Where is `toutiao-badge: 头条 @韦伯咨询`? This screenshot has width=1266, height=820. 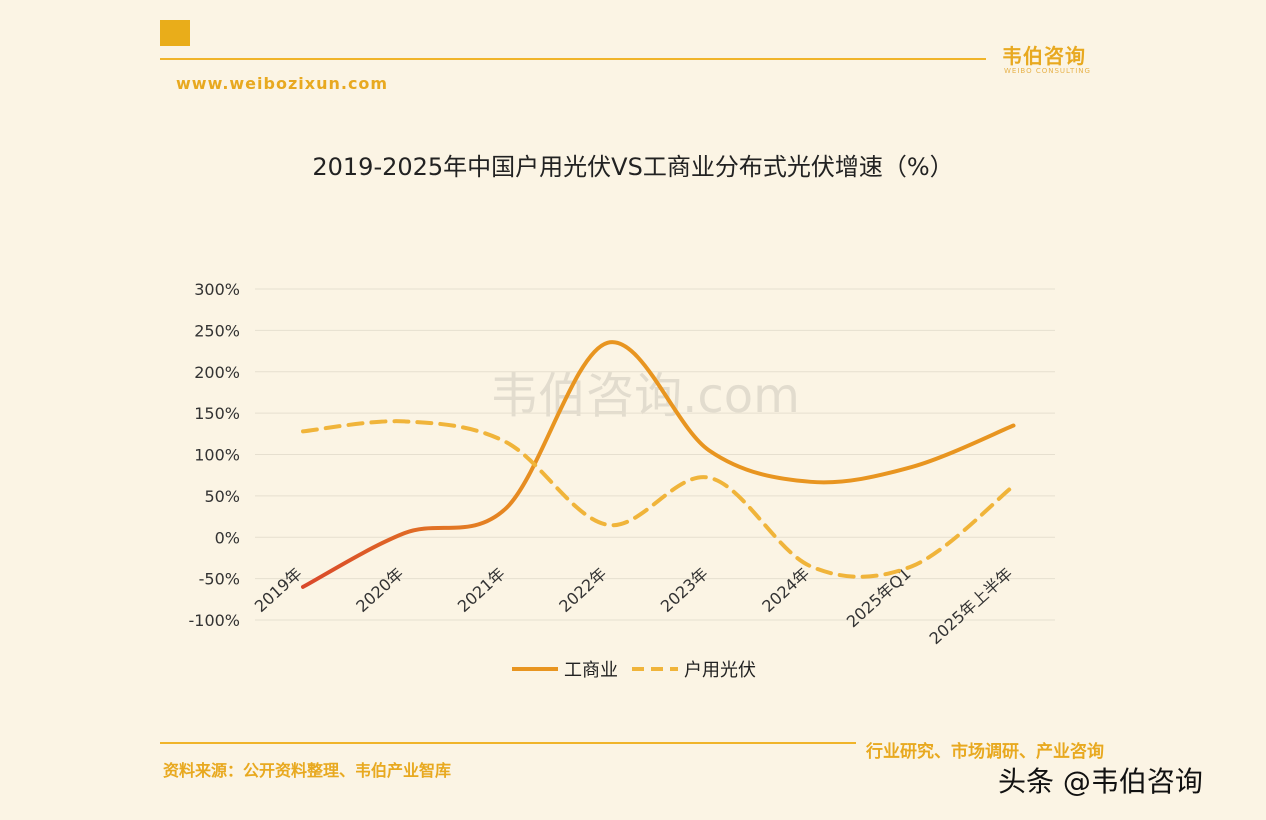 toutiao-badge: 头条 @韦伯咨询 is located at coordinates (1100, 781).